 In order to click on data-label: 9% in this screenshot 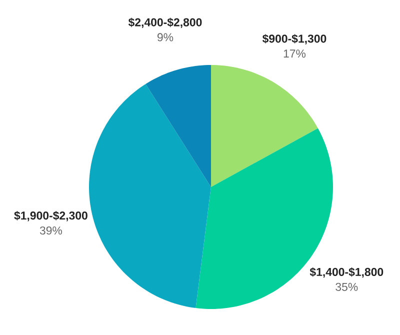, I will do `click(165, 37)`.